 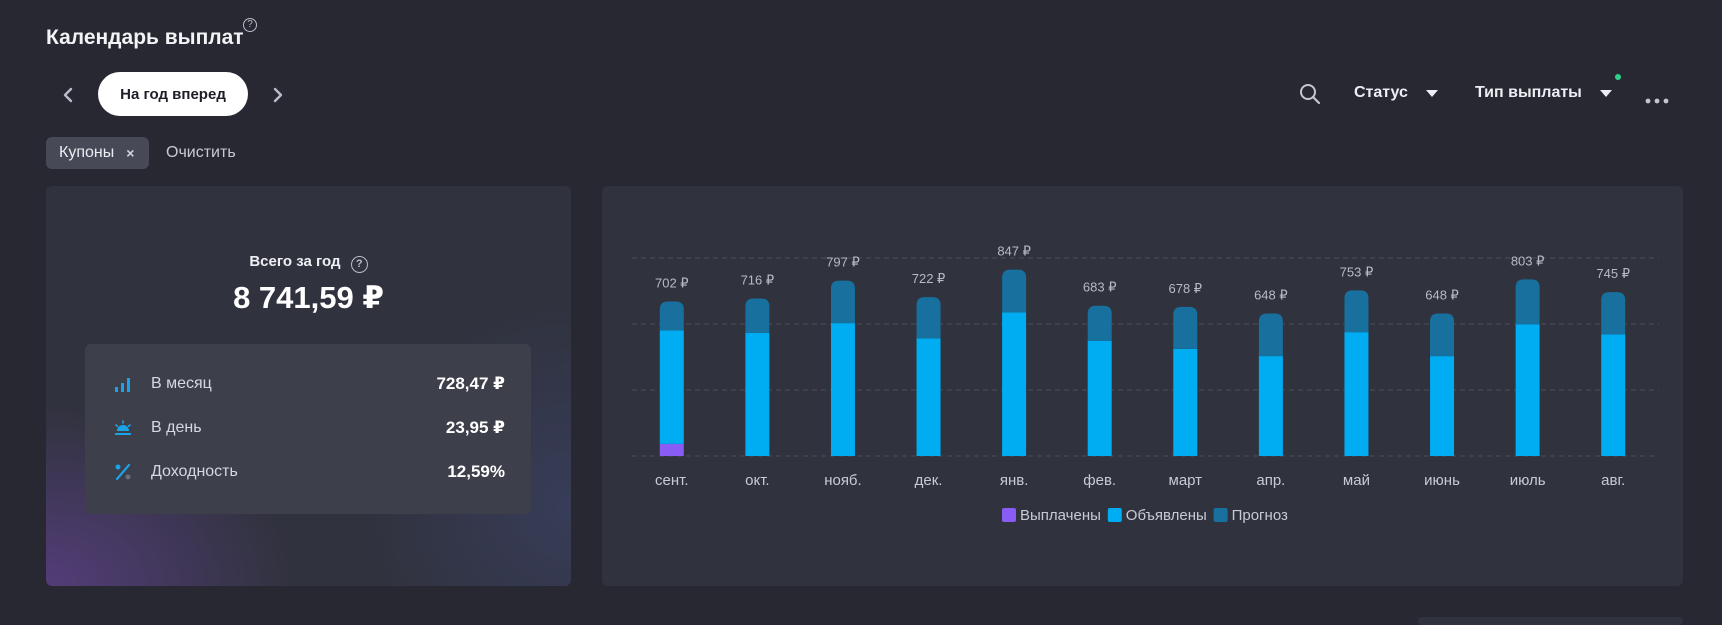 I want to click on active-filter-indicator, so click(x=1618, y=77).